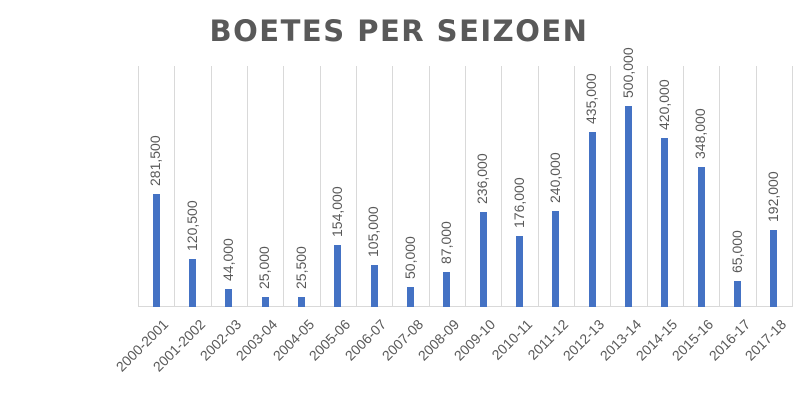 This screenshot has width=798, height=406. Describe the element at coordinates (518, 203) in the screenshot. I see `data-label: 176,000` at that location.